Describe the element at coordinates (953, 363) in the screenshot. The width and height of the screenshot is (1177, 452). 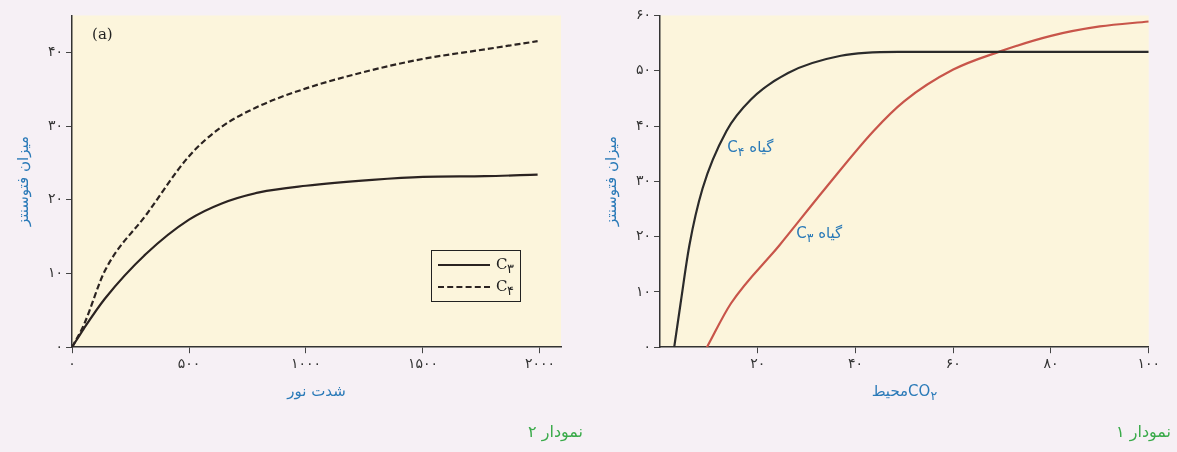
I see `x-tick-label: ۶۰` at that location.